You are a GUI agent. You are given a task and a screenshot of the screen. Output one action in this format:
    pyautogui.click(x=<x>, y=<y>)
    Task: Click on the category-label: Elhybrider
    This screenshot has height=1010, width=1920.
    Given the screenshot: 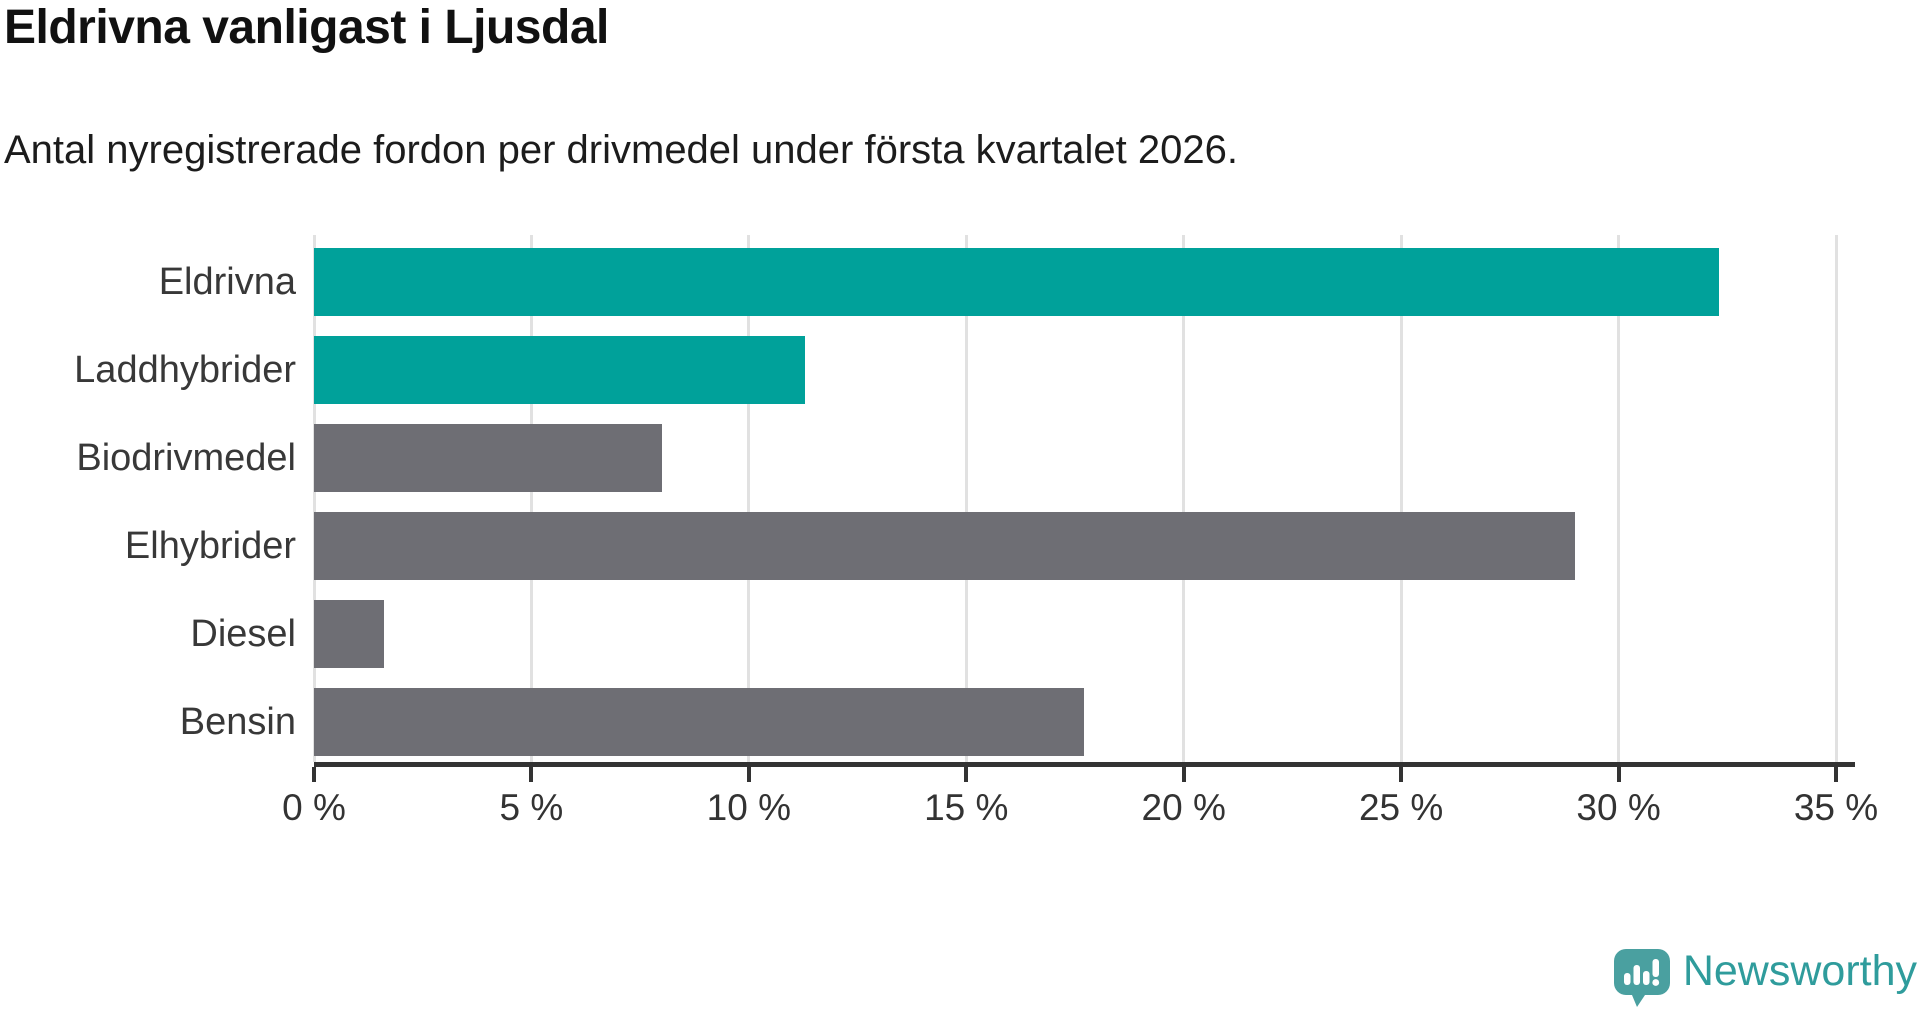 What is the action you would take?
    pyautogui.click(x=210, y=546)
    